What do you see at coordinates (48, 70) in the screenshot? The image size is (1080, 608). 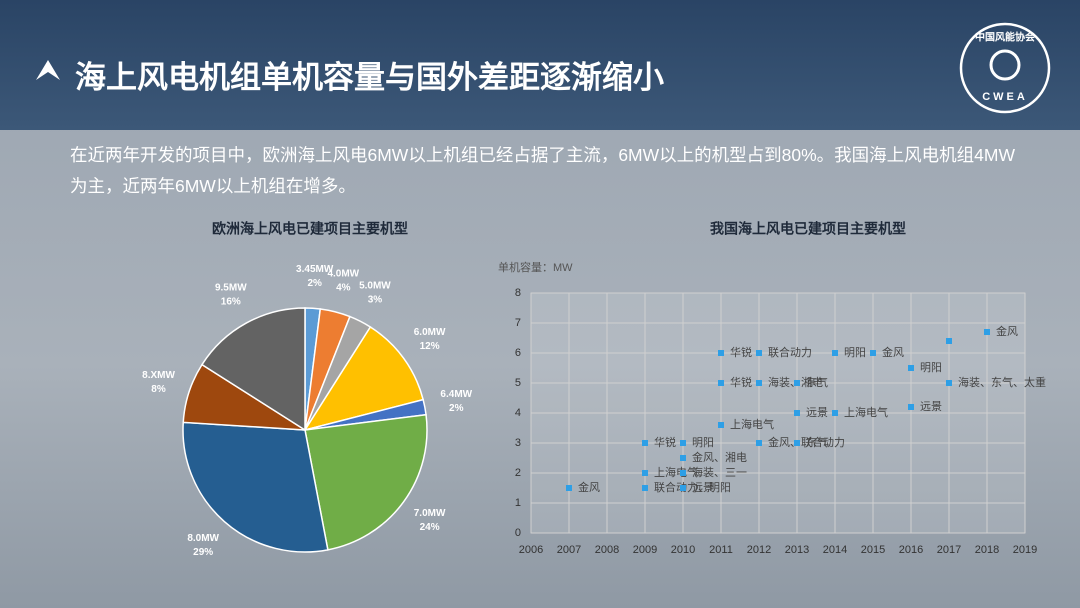 I see `arrow-icon` at bounding box center [48, 70].